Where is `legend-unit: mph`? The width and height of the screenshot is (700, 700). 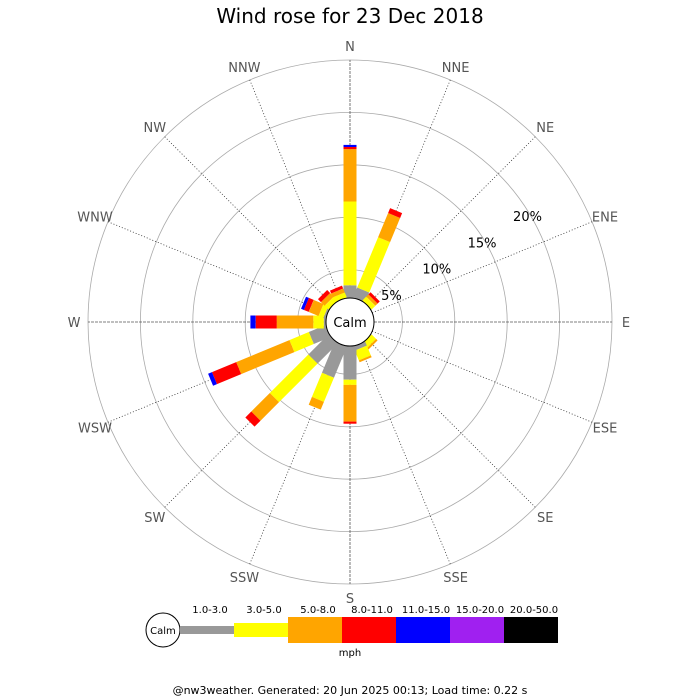
legend-unit: mph is located at coordinates (350, 653).